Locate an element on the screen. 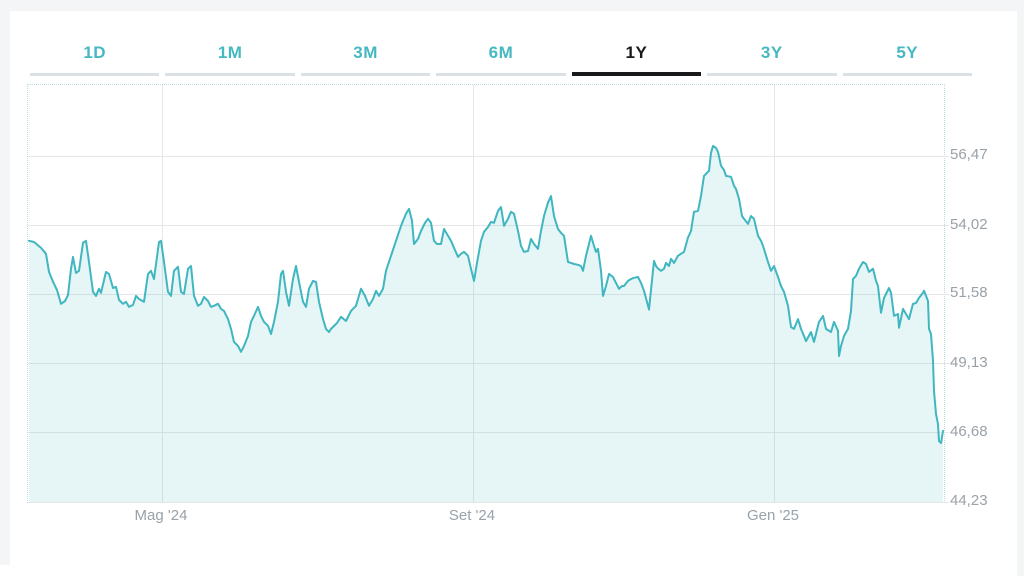 This screenshot has width=1024, height=576. background-strip-right is located at coordinates (1020, 293).